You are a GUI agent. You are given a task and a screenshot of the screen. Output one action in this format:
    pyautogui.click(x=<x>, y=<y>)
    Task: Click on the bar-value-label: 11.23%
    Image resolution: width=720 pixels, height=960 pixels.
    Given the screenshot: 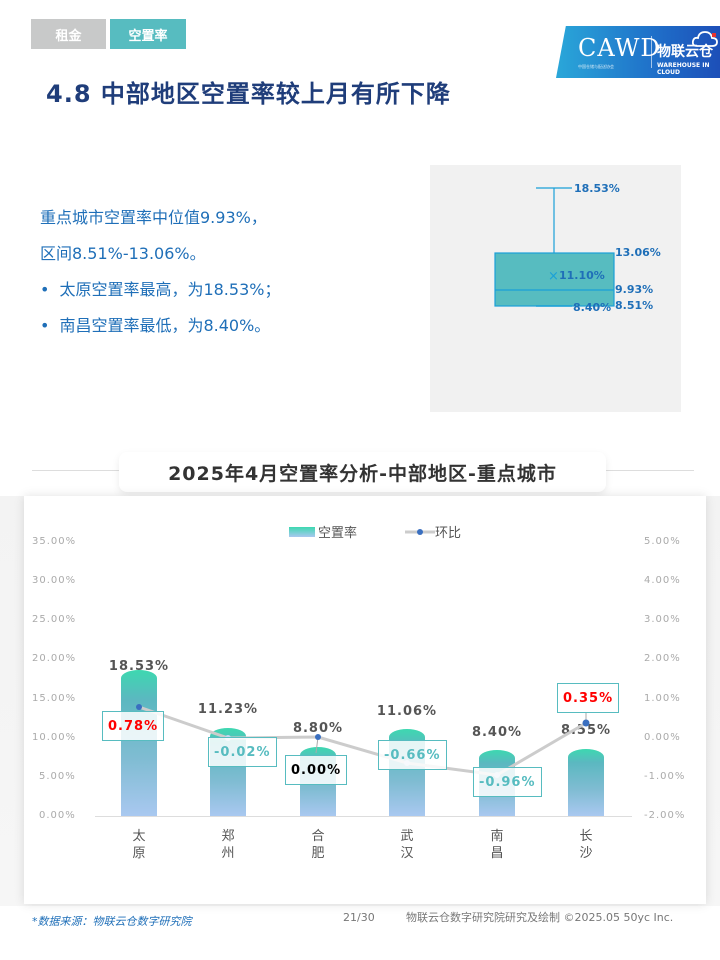 What is the action you would take?
    pyautogui.click(x=228, y=709)
    